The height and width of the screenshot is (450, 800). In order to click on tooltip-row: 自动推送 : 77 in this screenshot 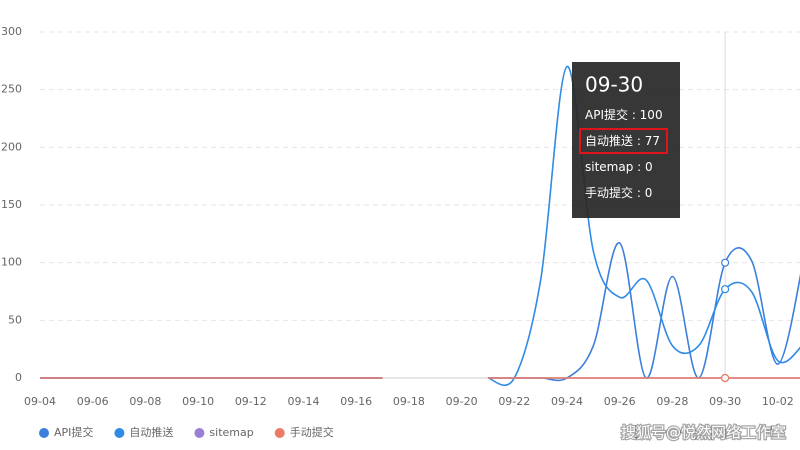, I will do `click(622, 140)`.